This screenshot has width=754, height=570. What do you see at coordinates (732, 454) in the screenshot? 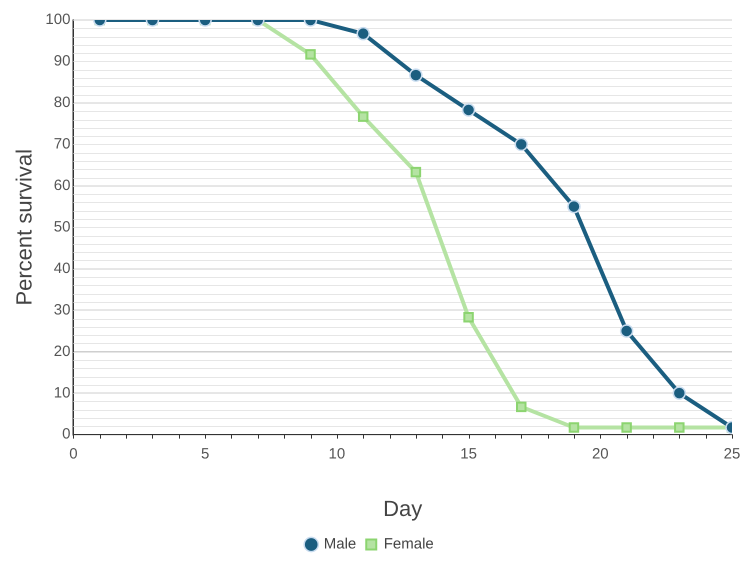
I see `x-tick-label: 25` at bounding box center [732, 454].